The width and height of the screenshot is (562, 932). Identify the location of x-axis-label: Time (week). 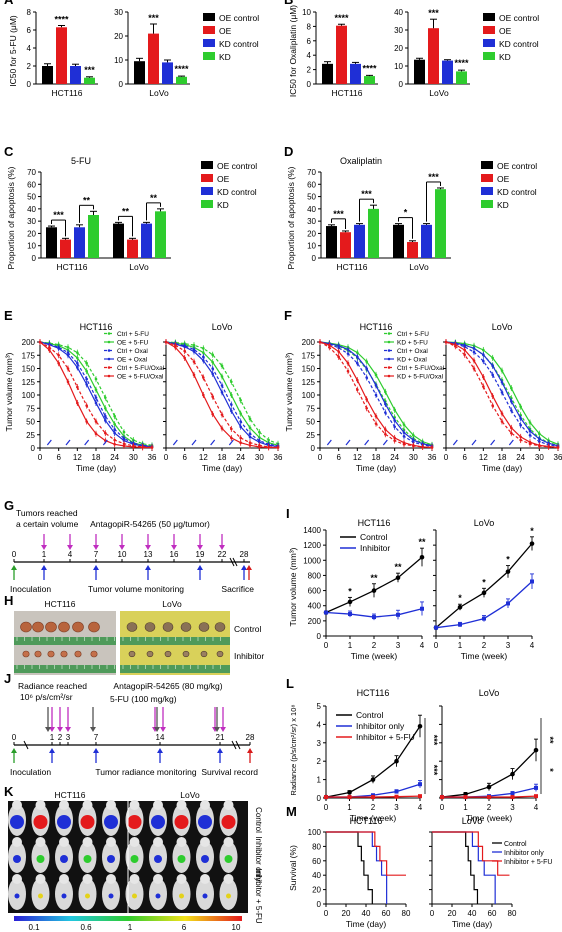
(373, 818).